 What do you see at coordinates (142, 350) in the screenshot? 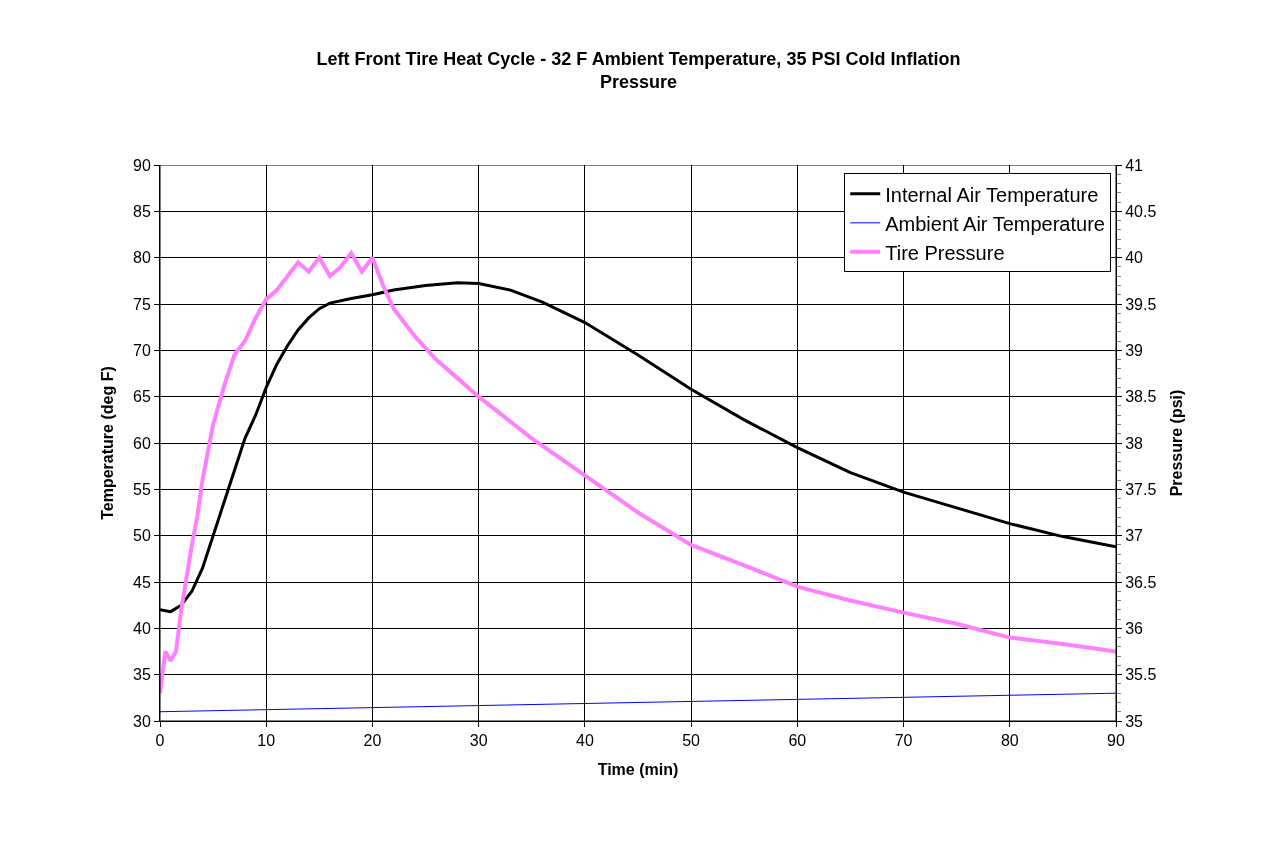
I see `y-tick-label: 70` at bounding box center [142, 350].